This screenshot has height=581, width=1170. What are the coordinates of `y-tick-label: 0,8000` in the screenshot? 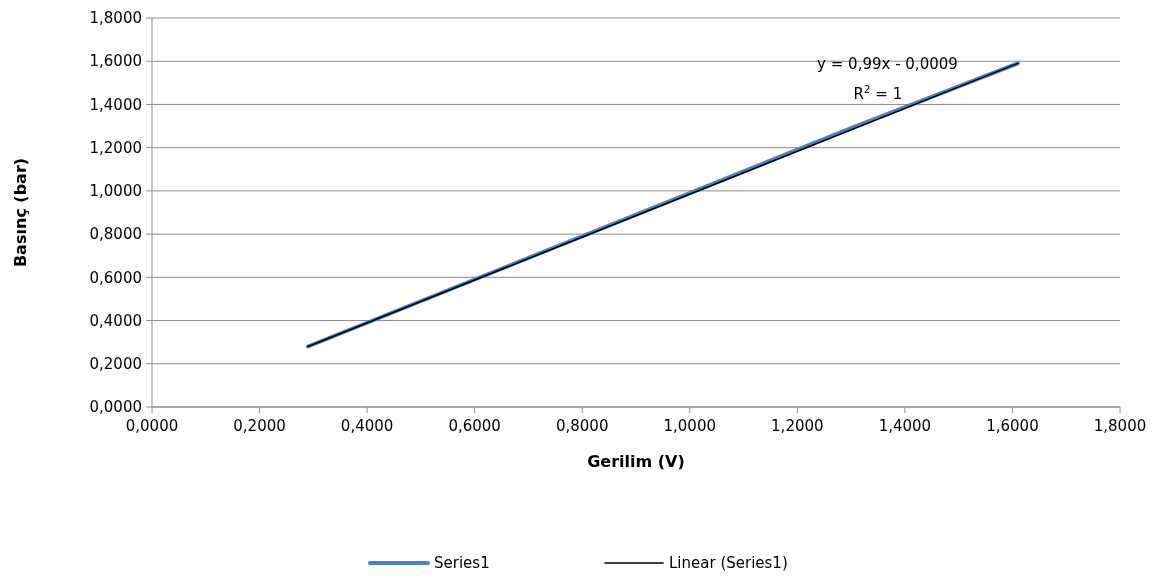 It's located at (115, 234).